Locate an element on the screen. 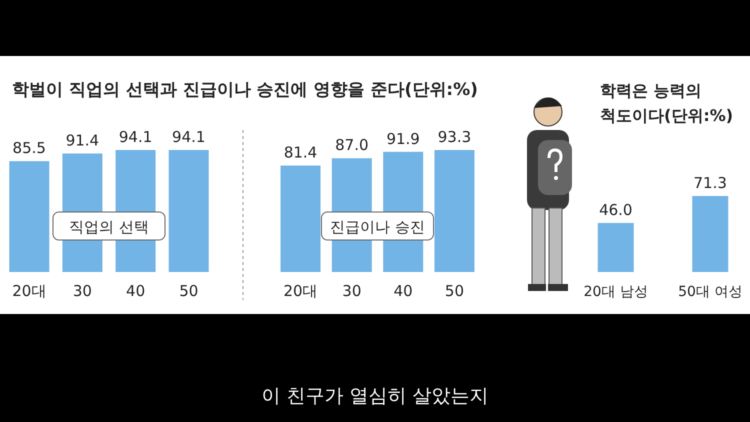 The height and width of the screenshot is (422, 750). data-label: 85.5 is located at coordinates (29, 148).